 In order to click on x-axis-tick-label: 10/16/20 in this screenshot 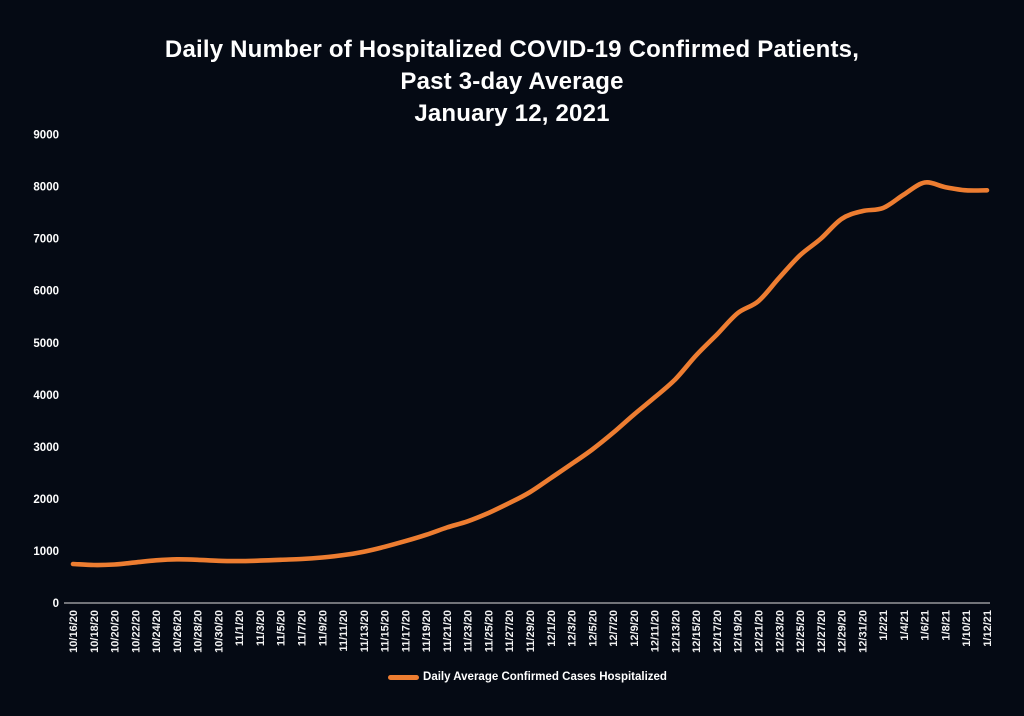, I will do `click(74, 631)`.